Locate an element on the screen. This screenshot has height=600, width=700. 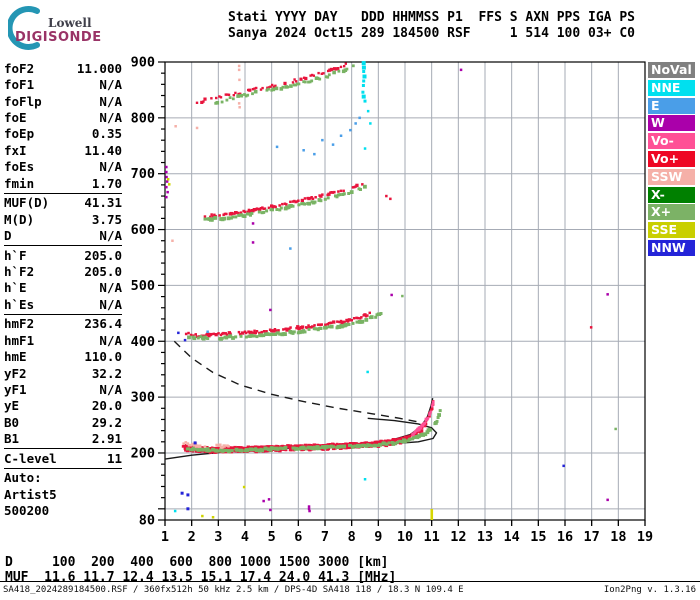
x-tick-label: 8 is located at coordinates (352, 537).